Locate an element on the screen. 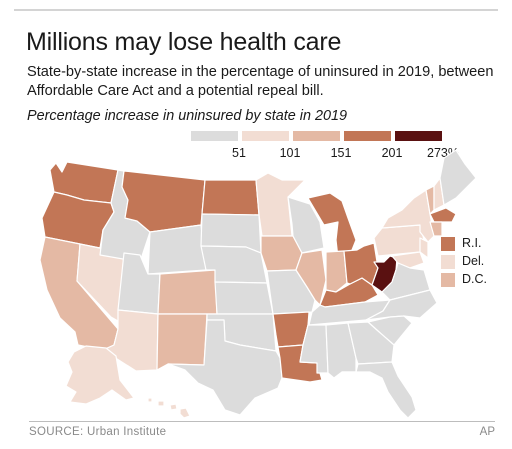 This screenshot has width=512, height=449. color-legend: 51 101 151 201 273% is located at coordinates (325, 149).